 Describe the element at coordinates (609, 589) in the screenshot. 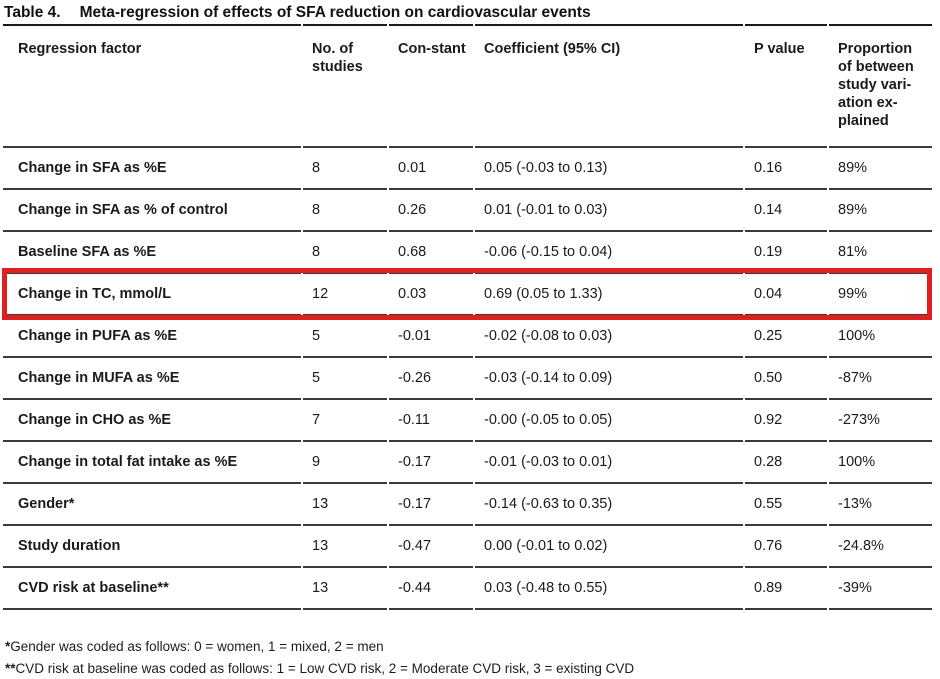

I see `cell-coefficient: 0.03 (-0.48 to 0.55)` at that location.